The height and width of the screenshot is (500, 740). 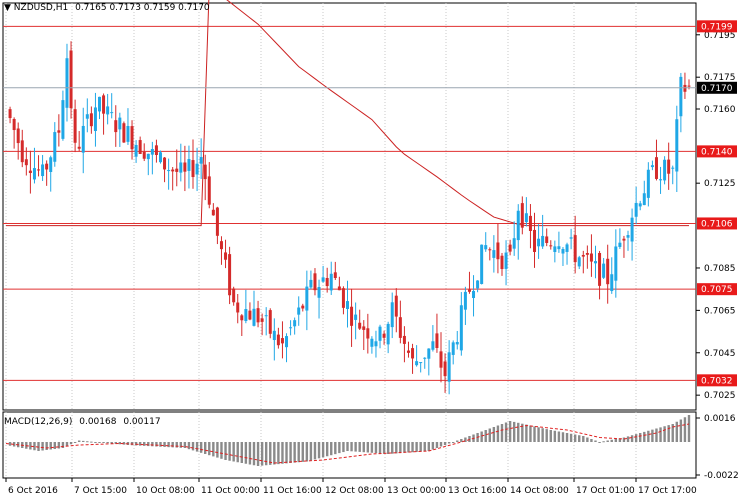 What do you see at coordinates (41, 8) in the screenshot?
I see `symbol-label: NZDUSD,H1` at bounding box center [41, 8].